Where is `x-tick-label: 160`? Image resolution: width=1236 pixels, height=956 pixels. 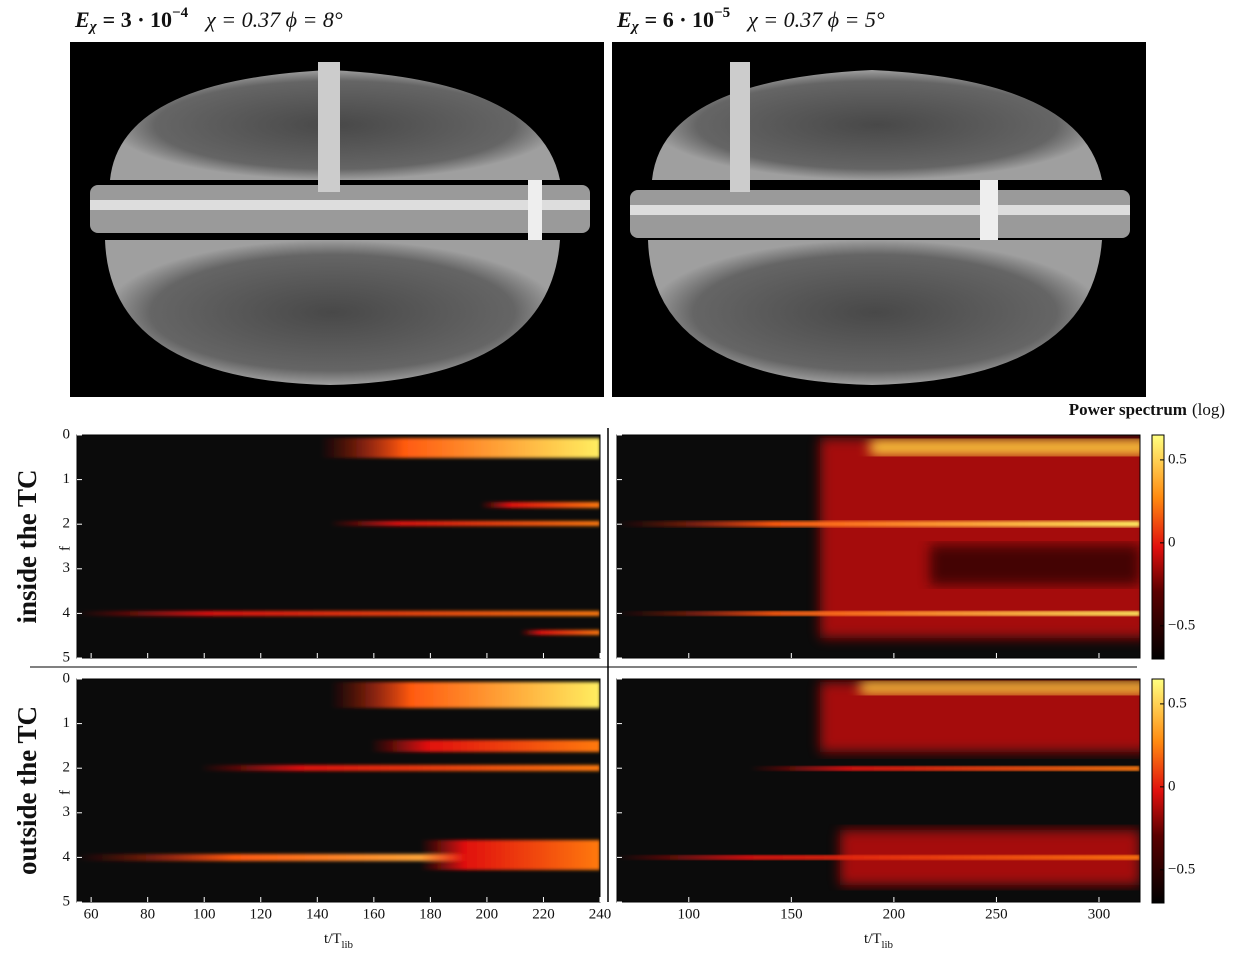
x-tick-label: 160 is located at coordinates (374, 914).